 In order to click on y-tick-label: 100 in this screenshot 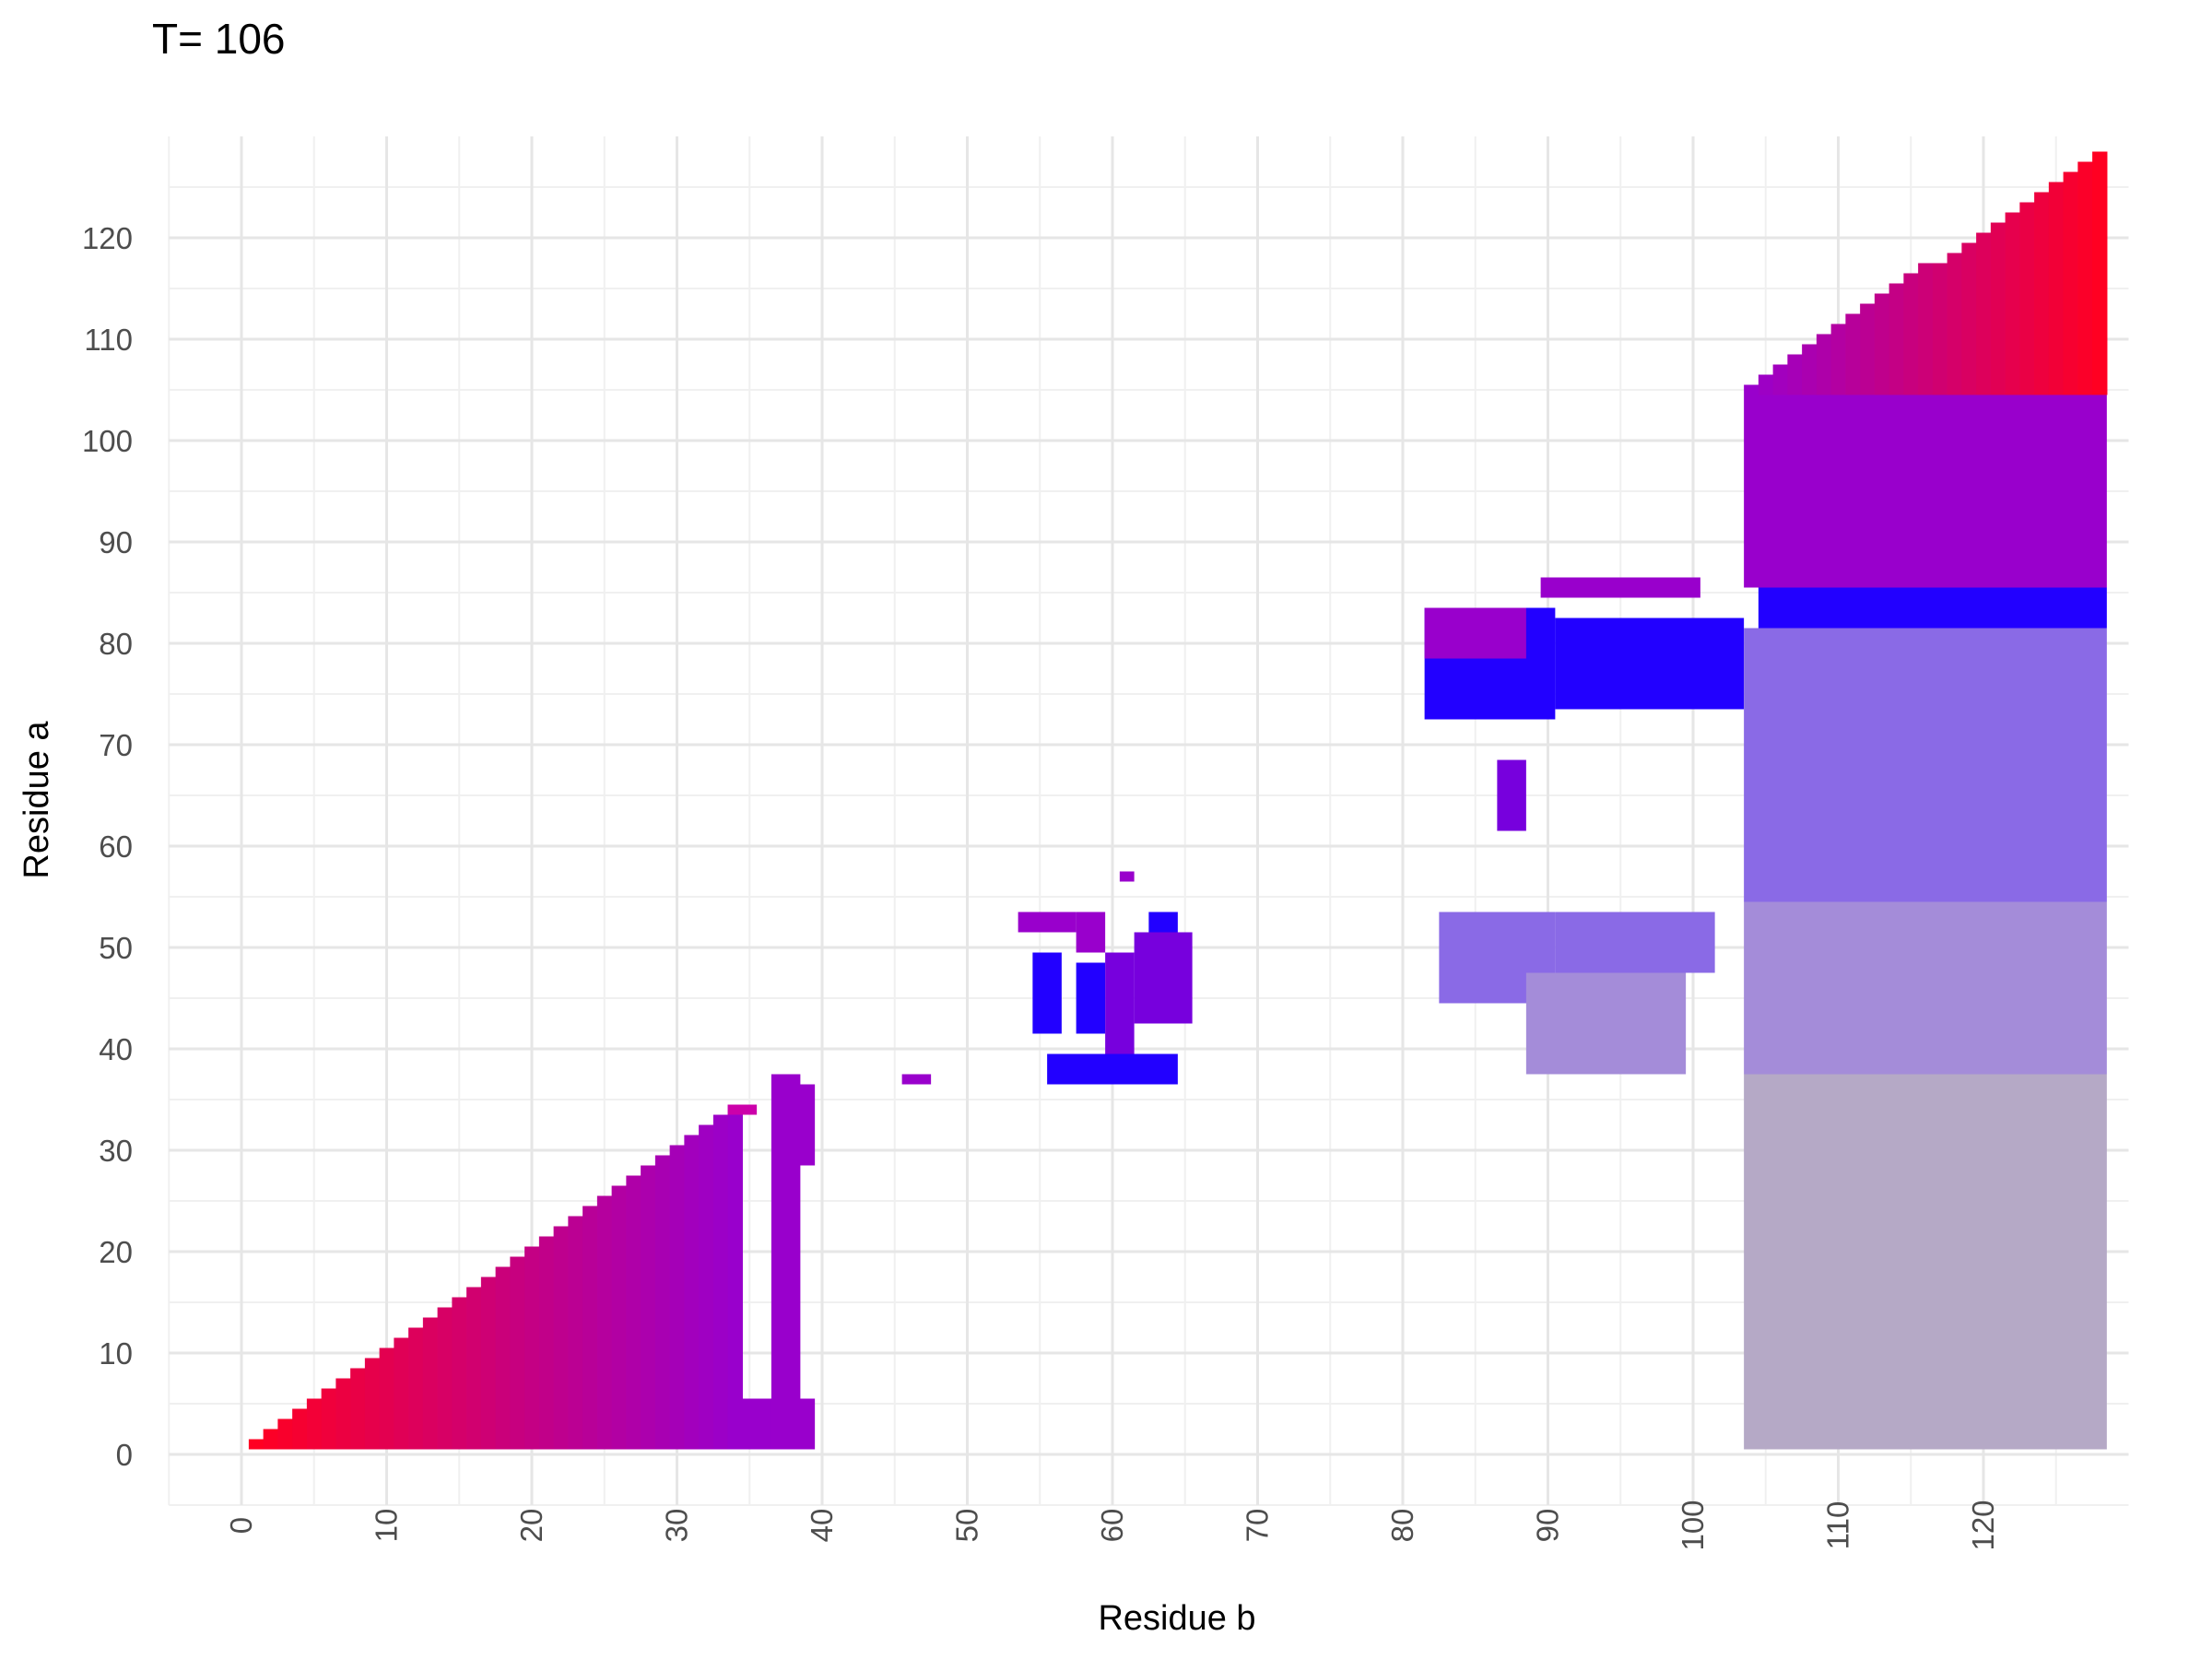, I will do `click(107, 441)`.